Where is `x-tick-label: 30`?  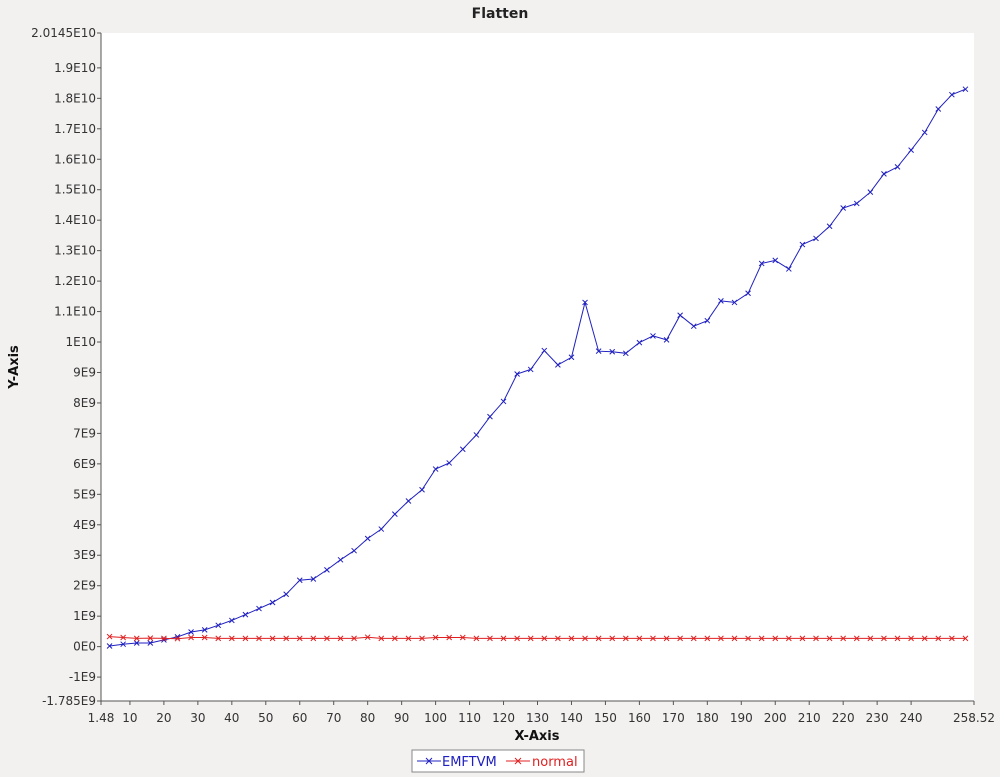 x-tick-label: 30 is located at coordinates (197, 718).